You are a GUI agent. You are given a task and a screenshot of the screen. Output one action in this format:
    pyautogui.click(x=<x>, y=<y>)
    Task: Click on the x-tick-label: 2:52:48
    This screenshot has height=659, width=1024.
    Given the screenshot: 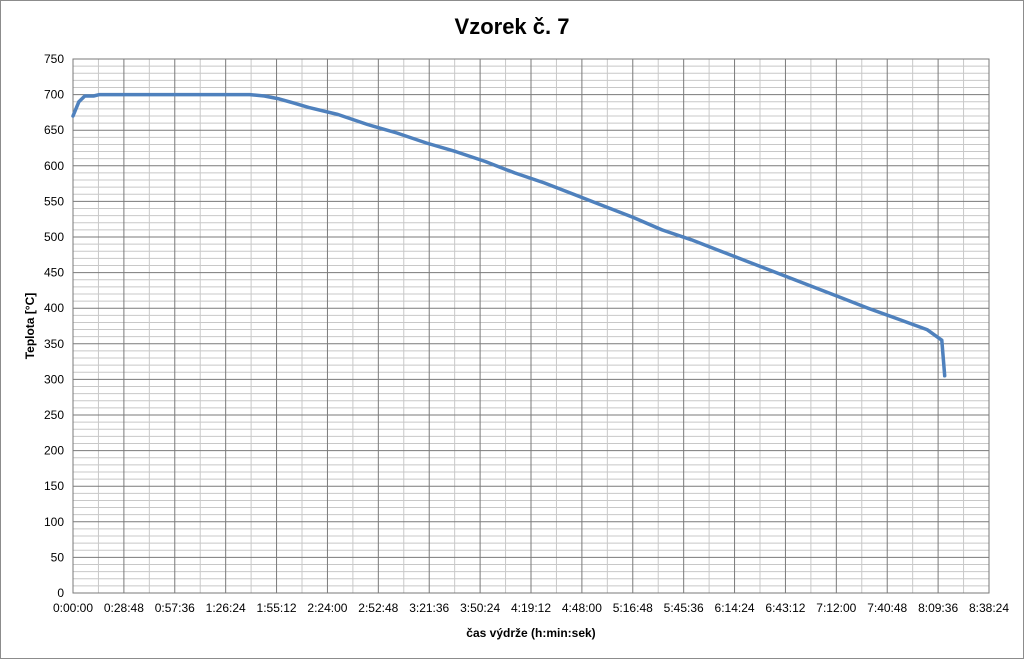 What is the action you would take?
    pyautogui.click(x=378, y=608)
    